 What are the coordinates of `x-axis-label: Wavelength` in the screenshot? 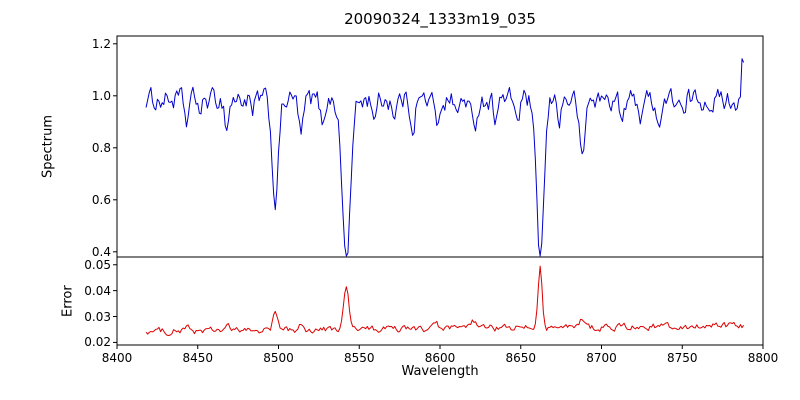 It's located at (440, 371).